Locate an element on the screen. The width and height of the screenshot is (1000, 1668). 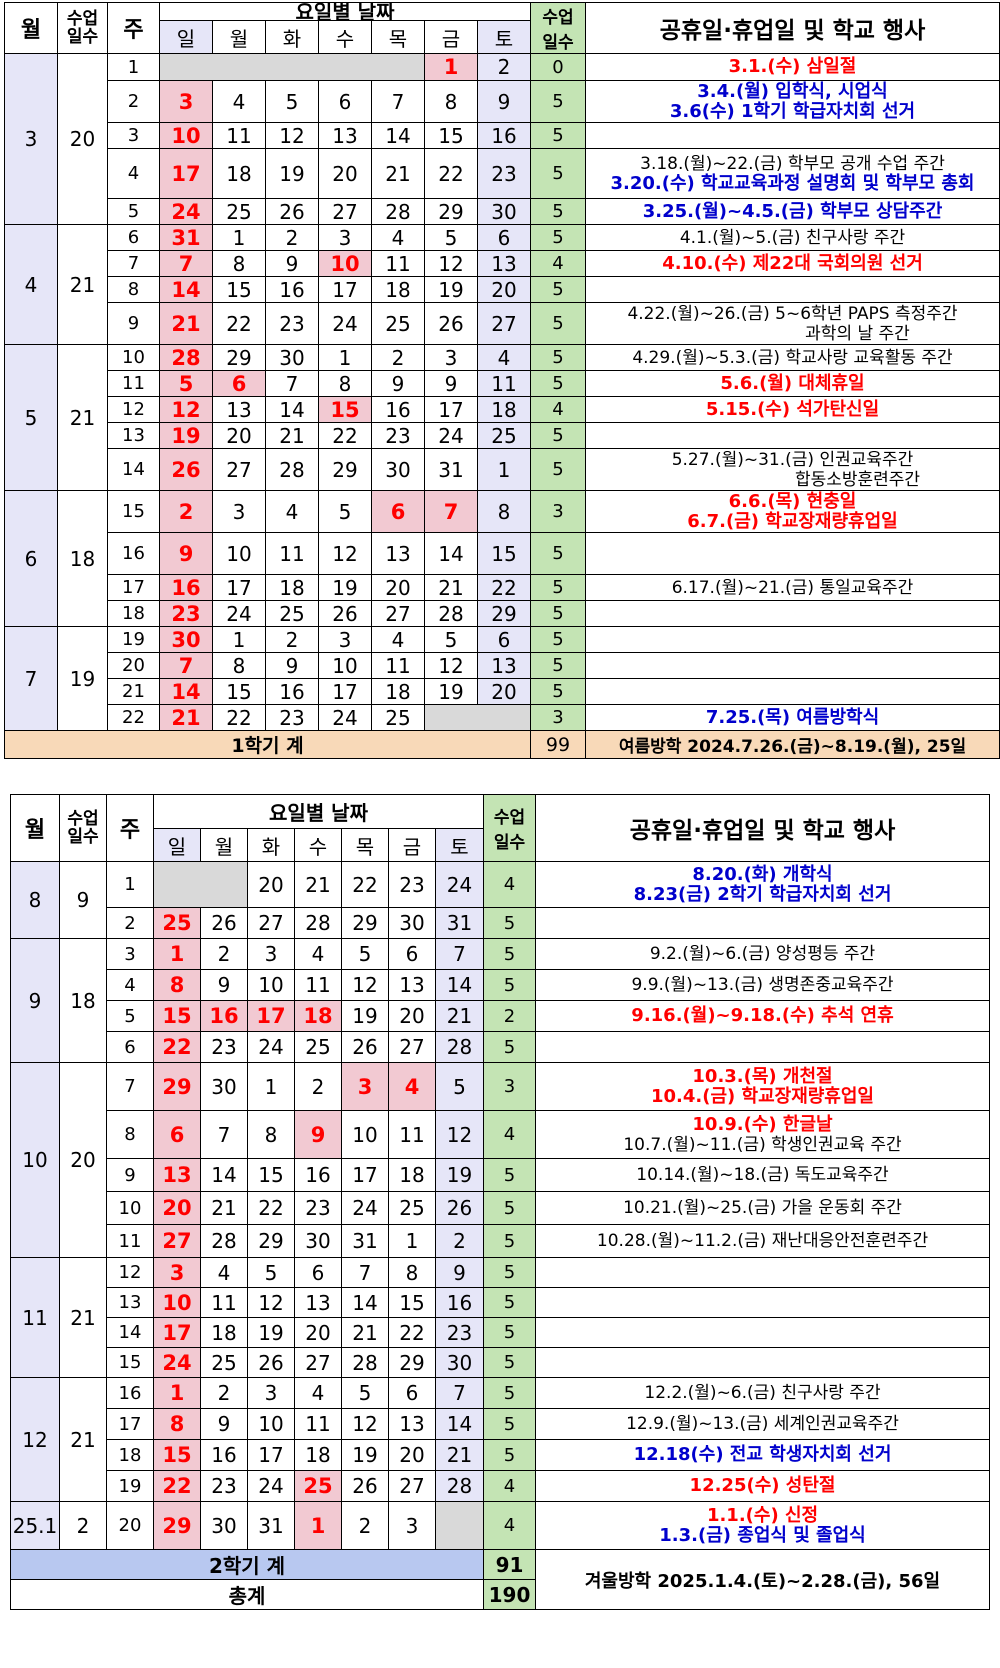
holiday-date-cell: 17 is located at coordinates (177, 1332).